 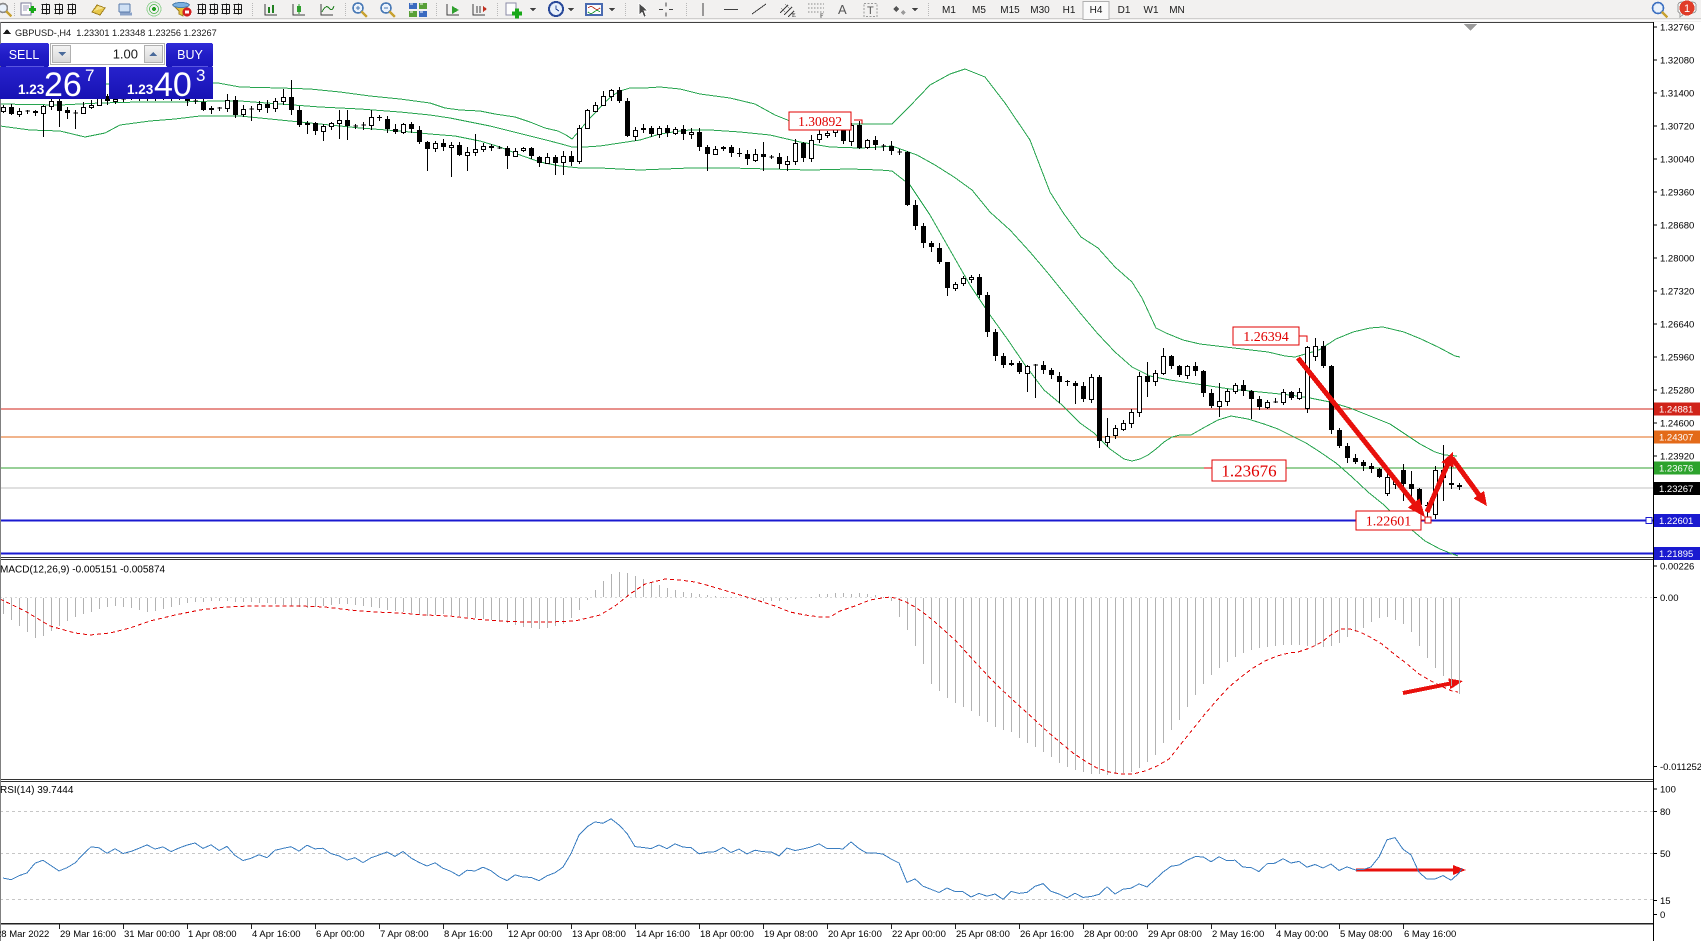 What do you see at coordinates (1677, 126) in the screenshot?
I see `svg-text: 1.30720` at bounding box center [1677, 126].